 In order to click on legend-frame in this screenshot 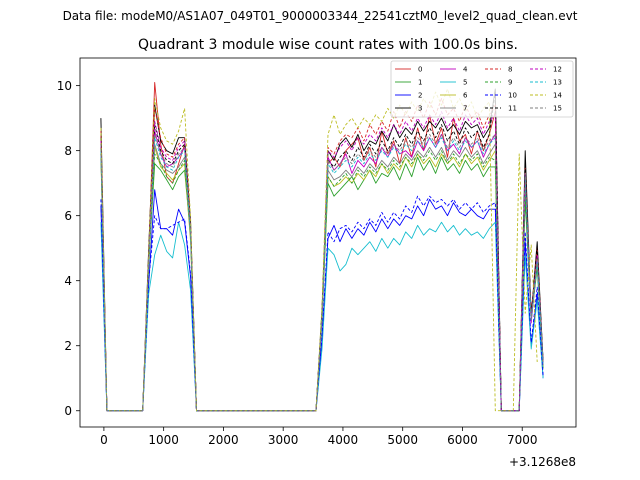, I will do `click(482, 89)`.